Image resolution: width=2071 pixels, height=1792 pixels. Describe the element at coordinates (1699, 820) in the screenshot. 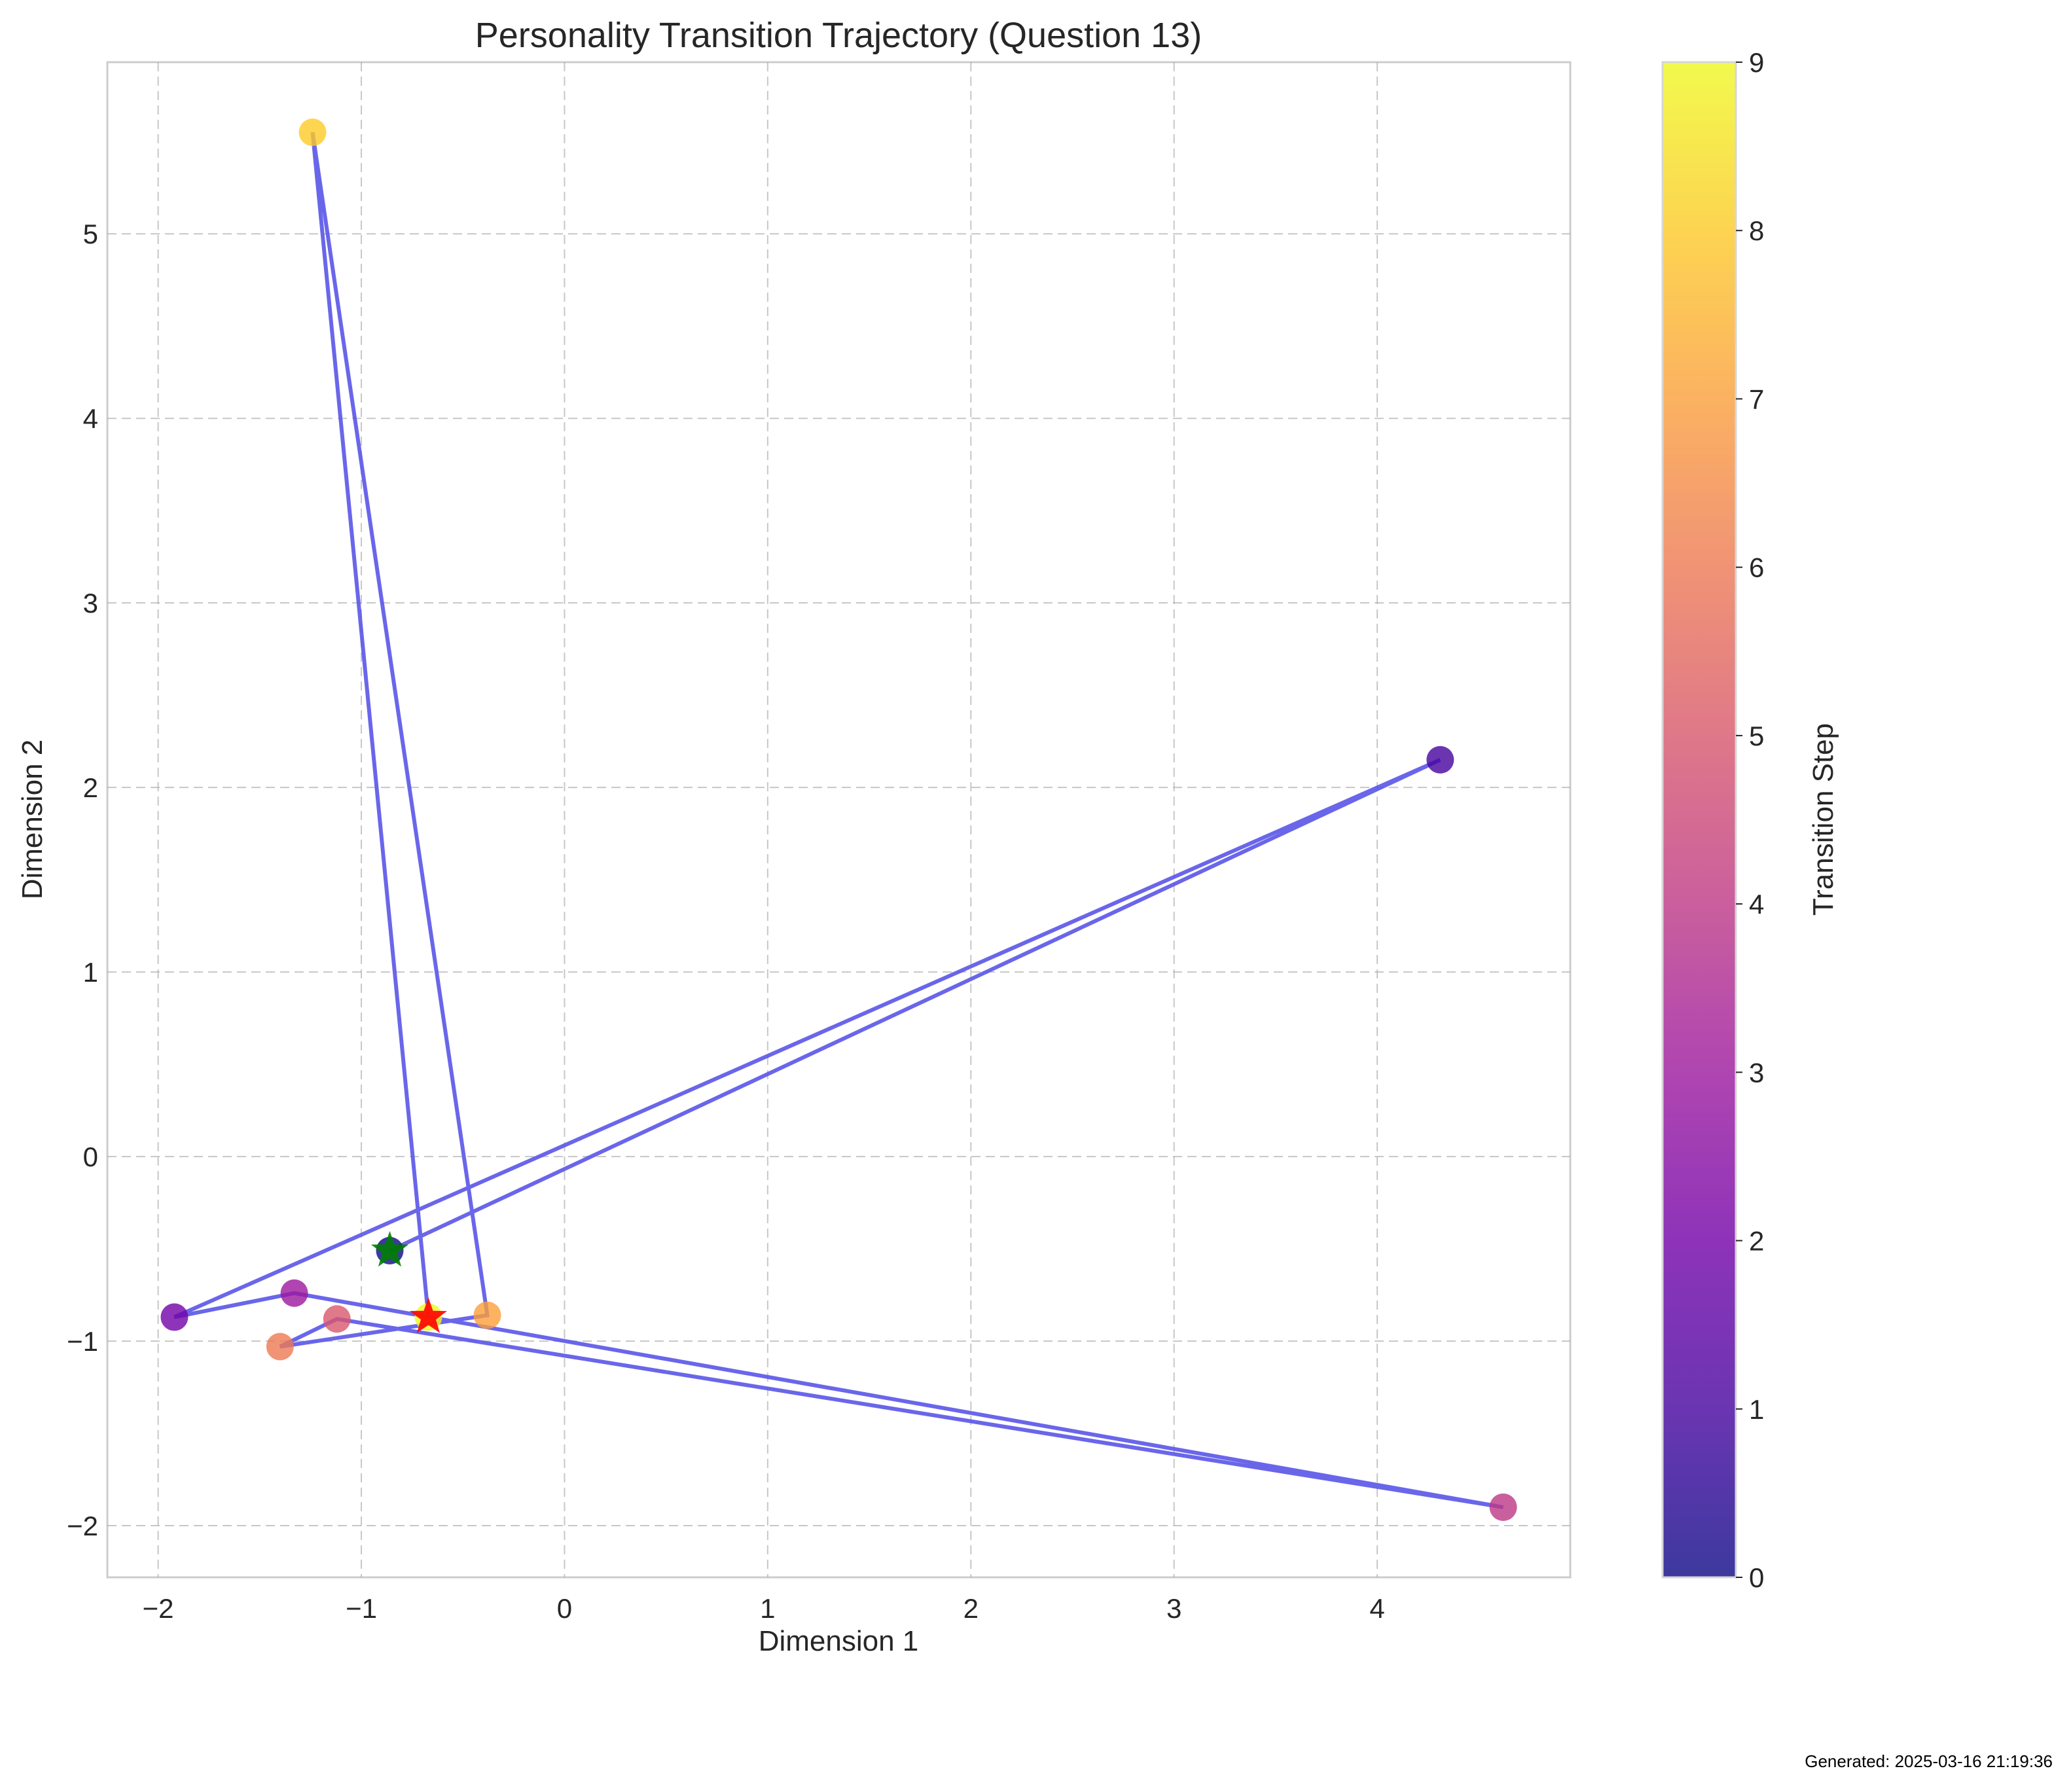

I see `colorbar-gradient` at that location.